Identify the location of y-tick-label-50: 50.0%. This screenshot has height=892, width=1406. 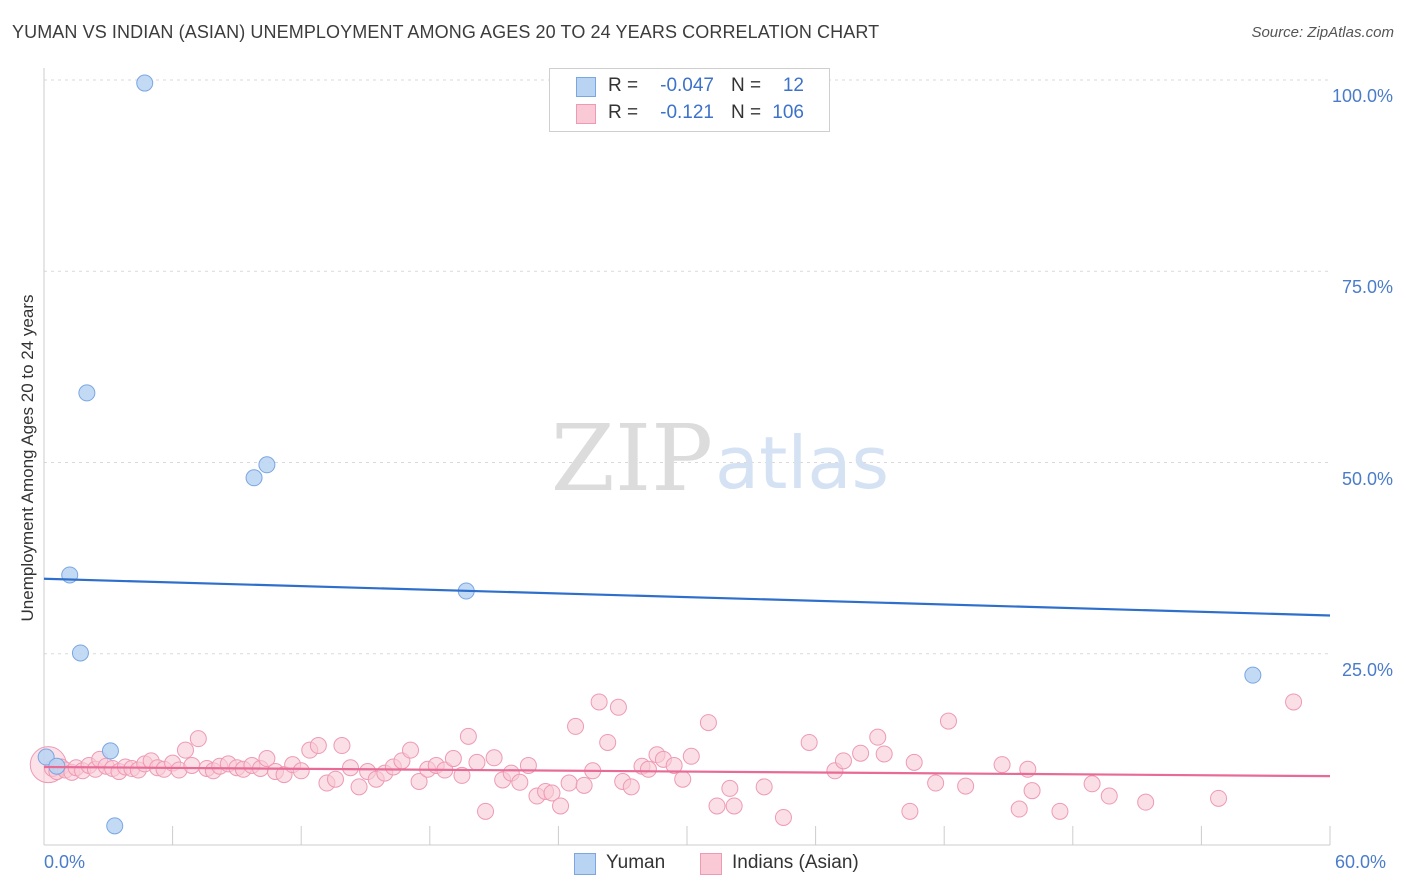
(1367, 478).